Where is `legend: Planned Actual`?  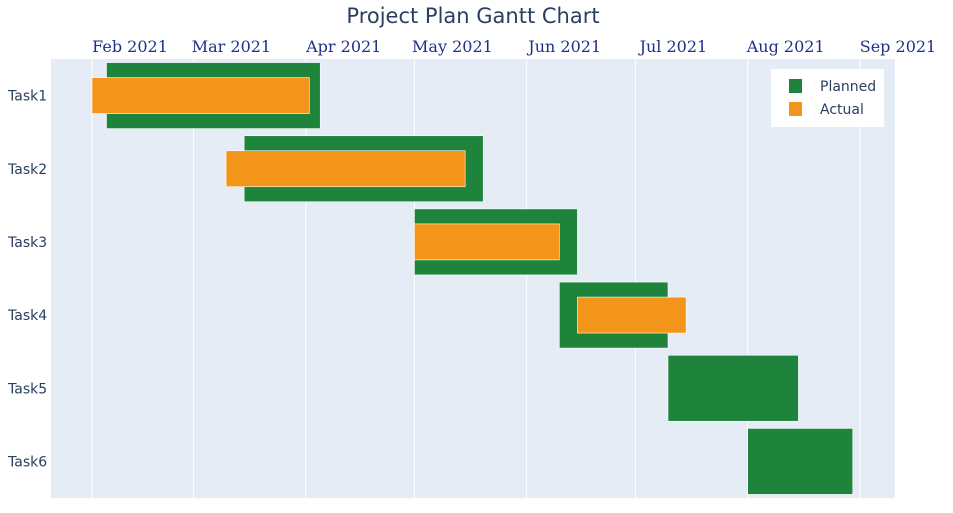 legend: Planned Actual is located at coordinates (827, 98).